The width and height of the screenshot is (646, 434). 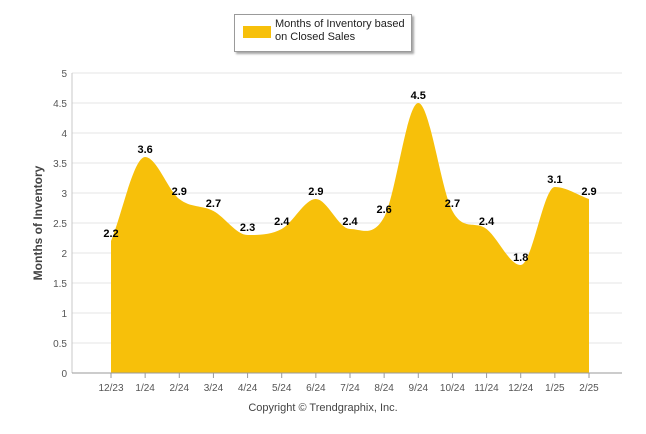 I want to click on x-tick-label: 5/24, so click(x=282, y=388).